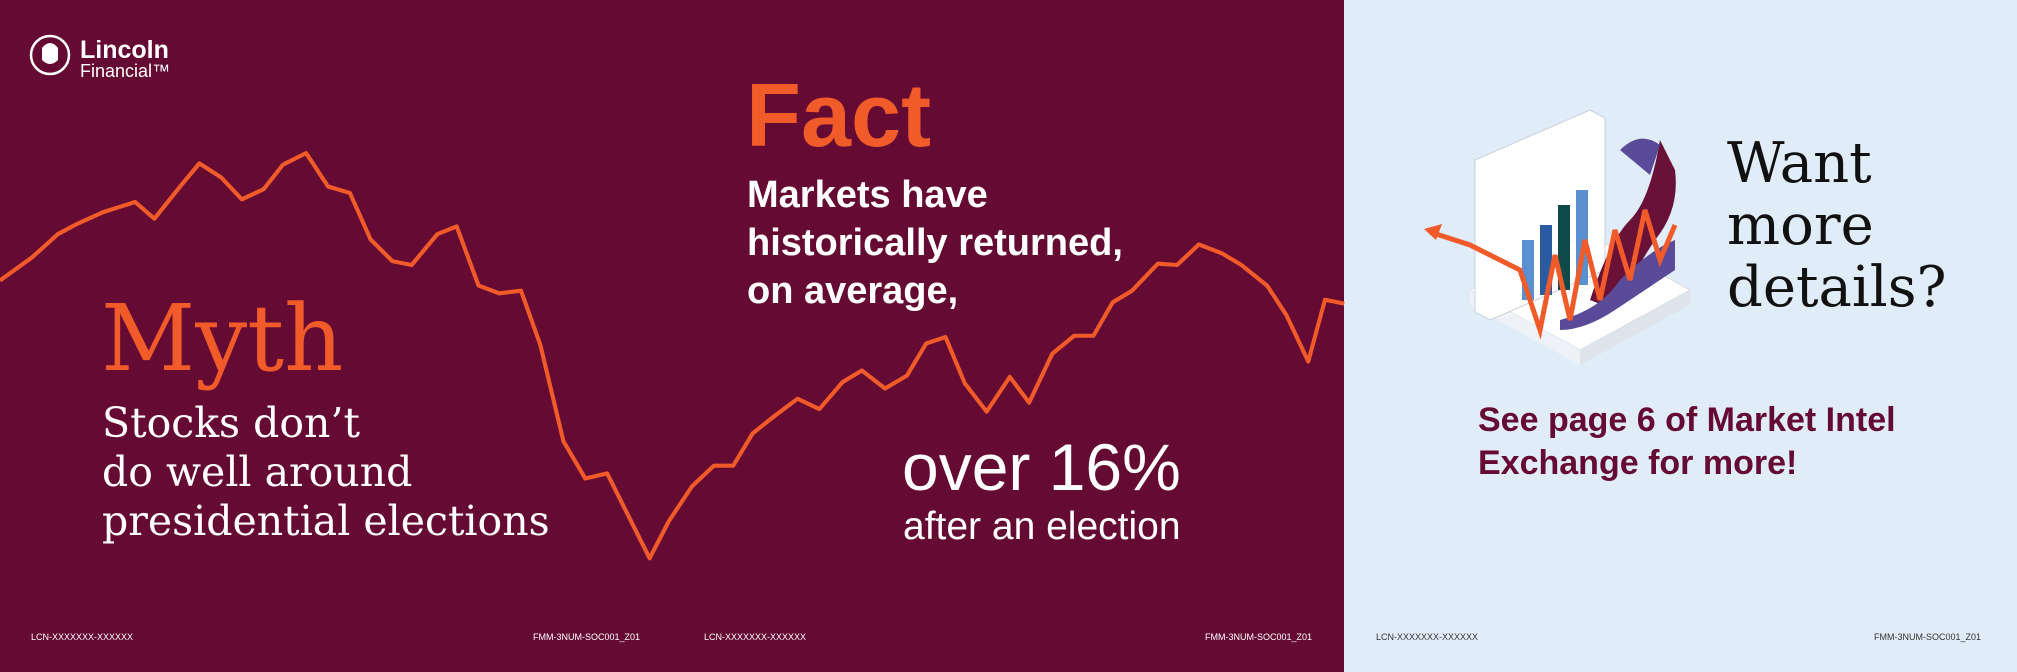  I want to click on logo-icon, so click(50, 55).